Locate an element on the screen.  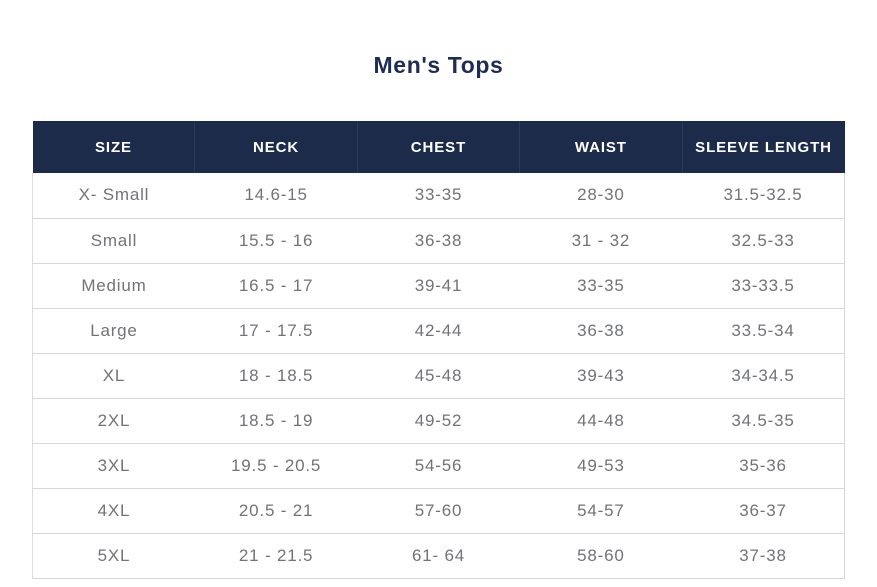
sleeve-cell: 33-33.5 is located at coordinates (764, 286).